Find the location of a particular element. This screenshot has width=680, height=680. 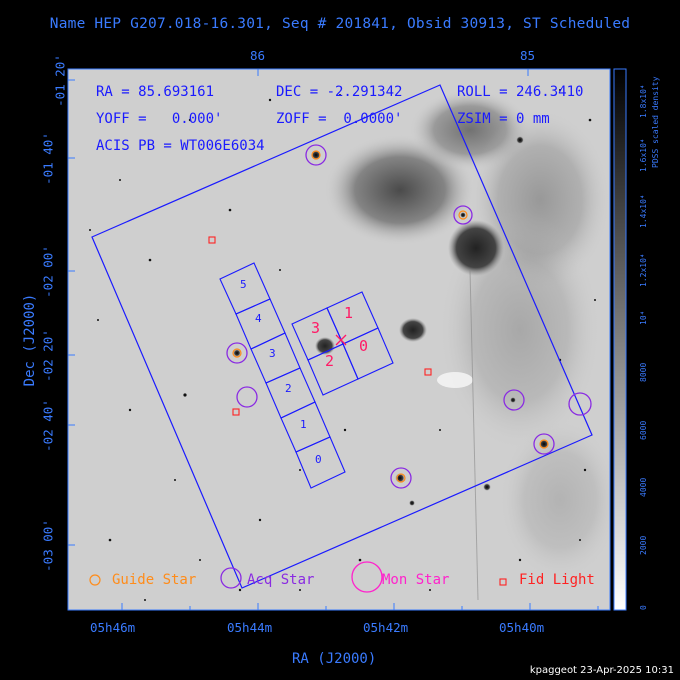

dec-tick-0220: -02 20' is located at coordinates (48, 355).